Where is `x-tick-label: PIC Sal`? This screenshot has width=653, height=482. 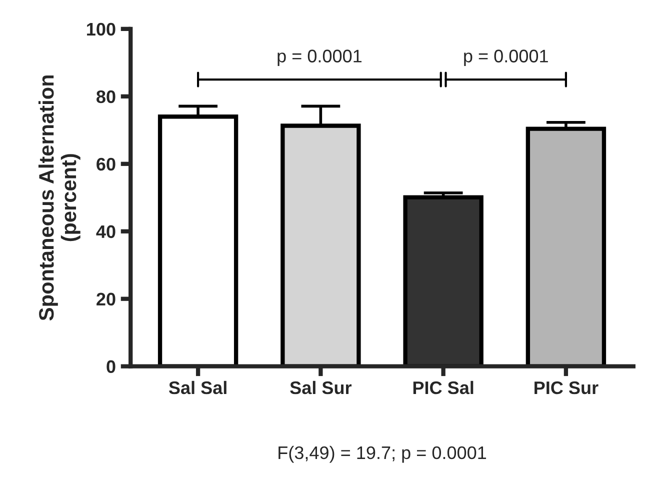 x-tick-label: PIC Sal is located at coordinates (443, 387).